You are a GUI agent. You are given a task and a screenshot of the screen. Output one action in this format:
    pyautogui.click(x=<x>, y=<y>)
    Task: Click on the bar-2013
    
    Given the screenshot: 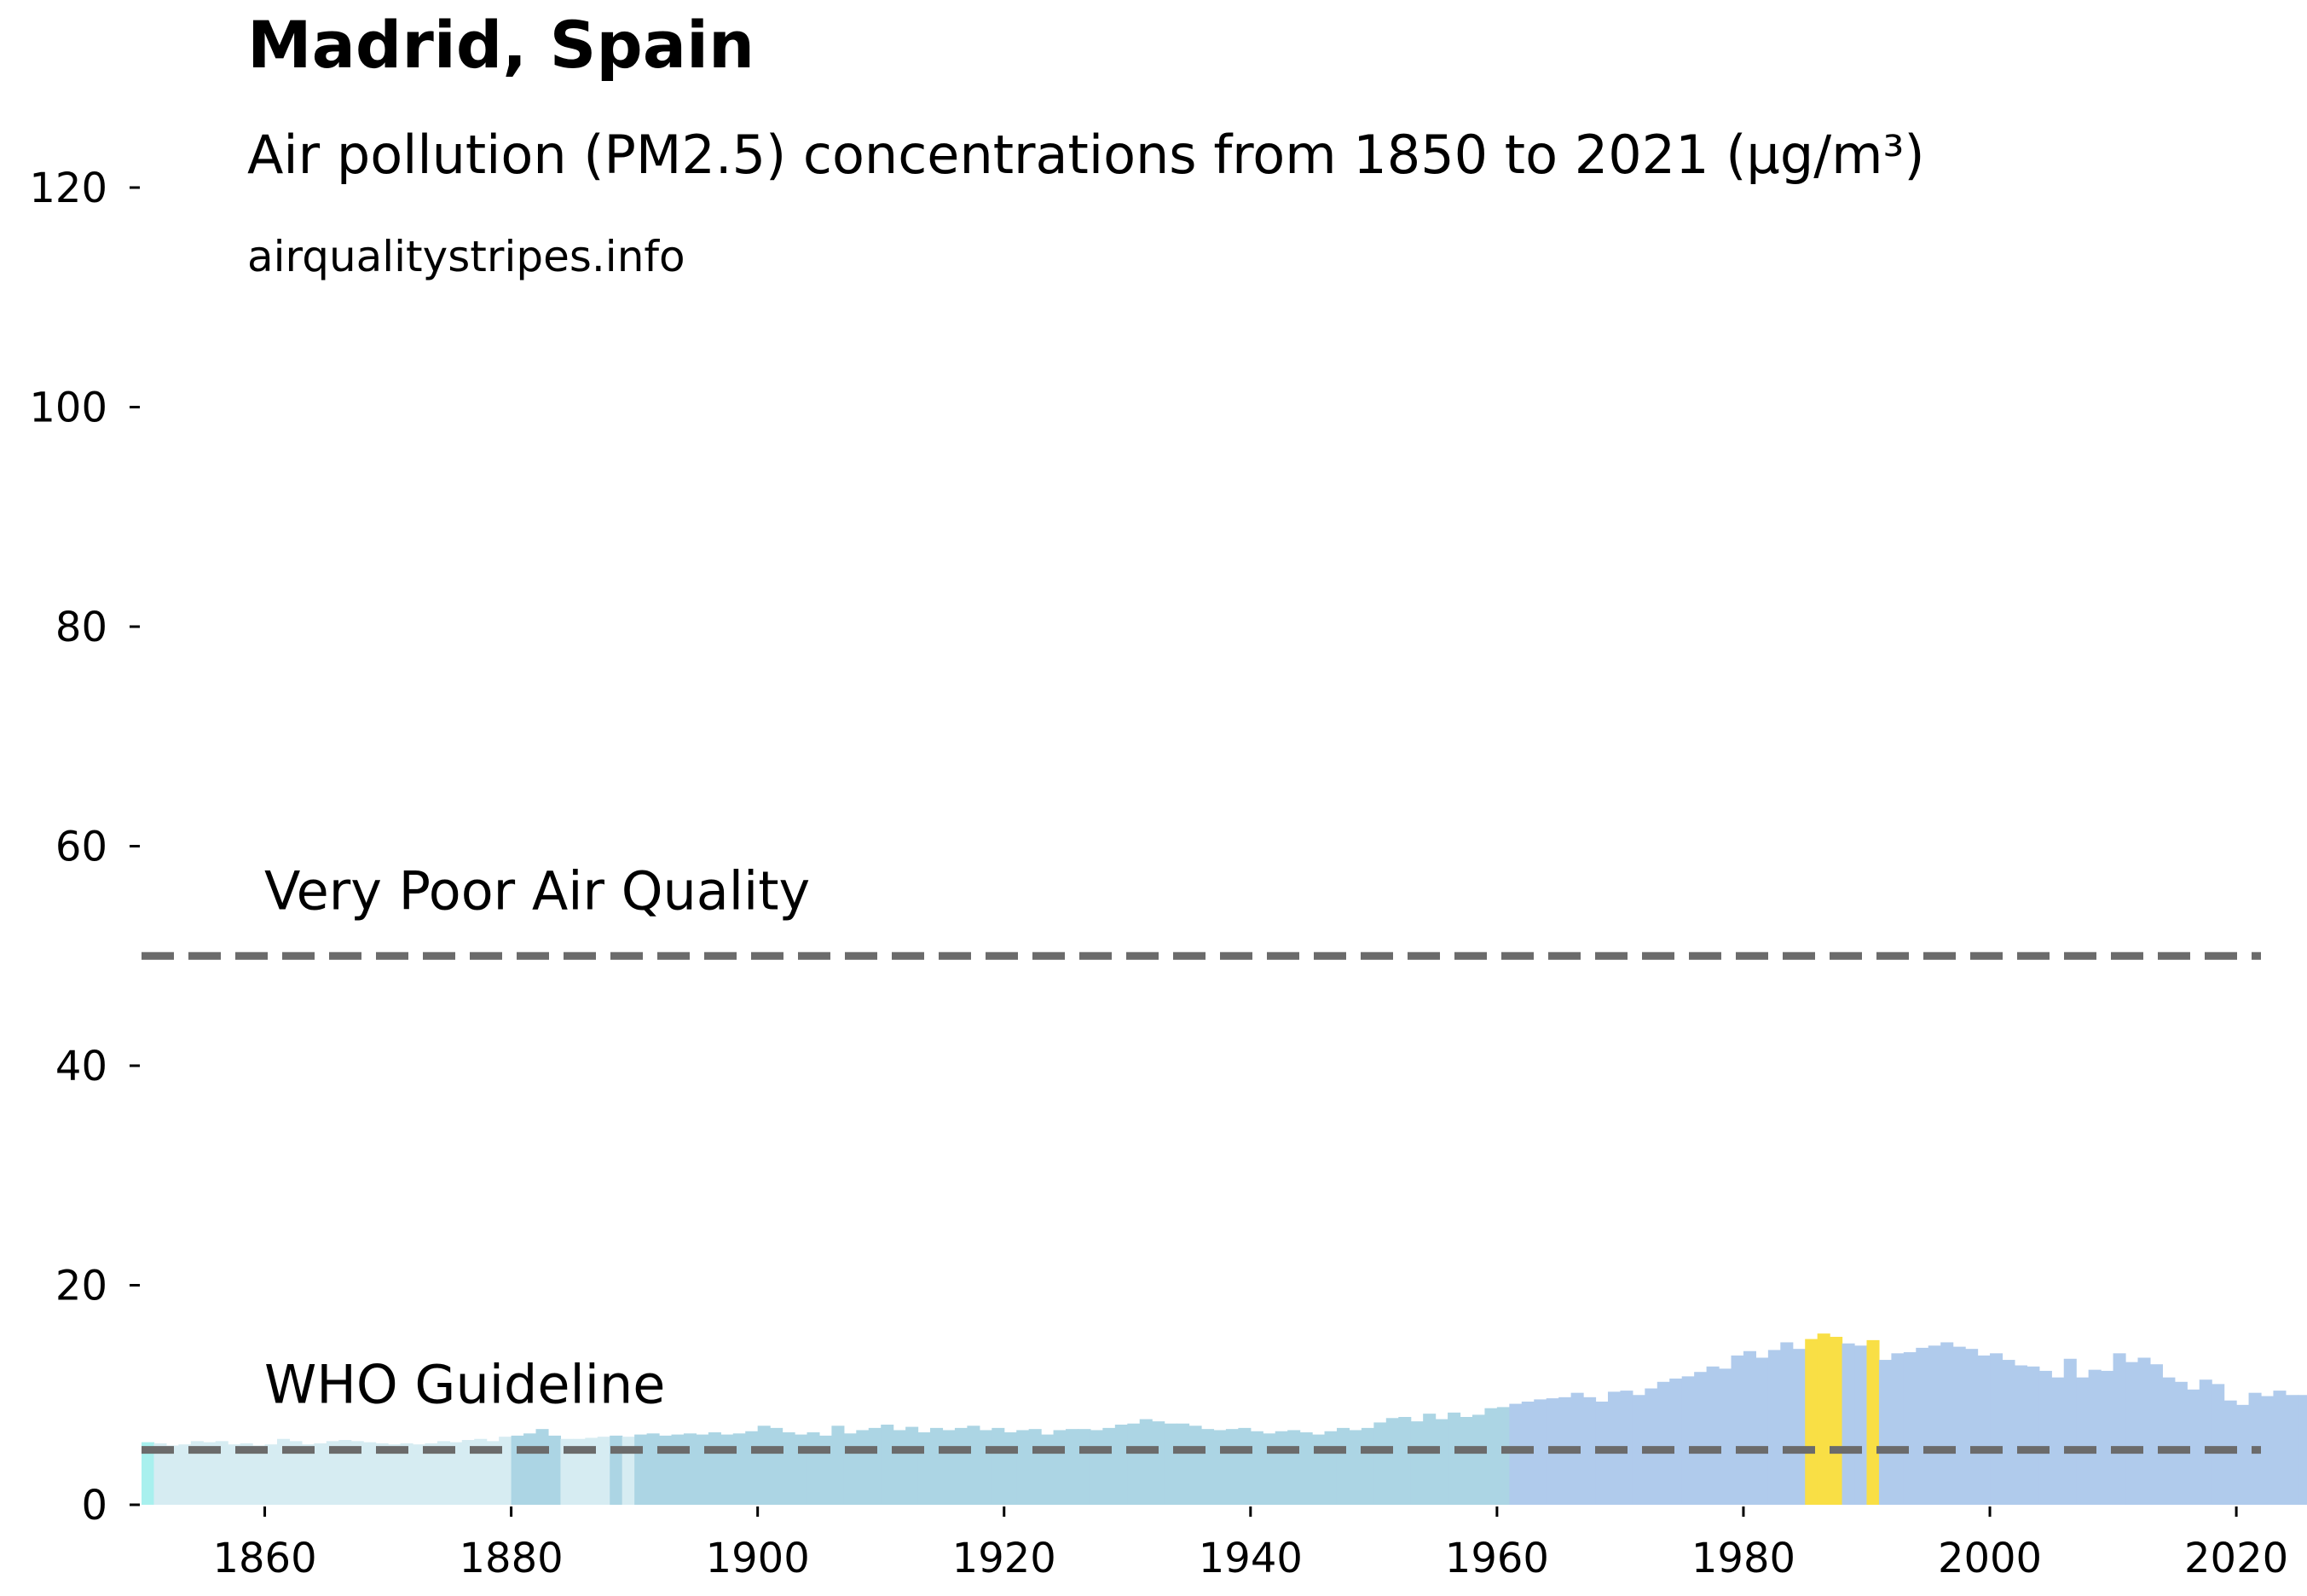 What is the action you would take?
    pyautogui.click(x=2156, y=1434)
    